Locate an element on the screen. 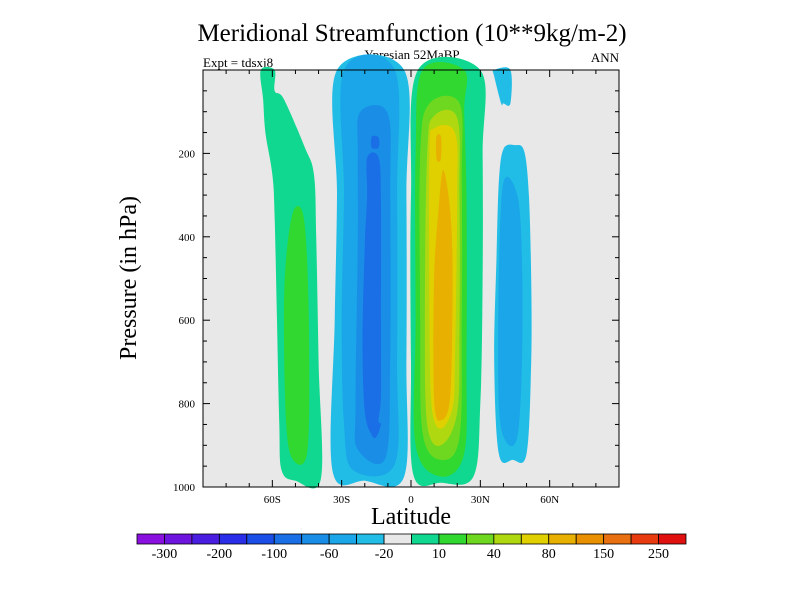  colorbar-label: -200 is located at coordinates (220, 554).